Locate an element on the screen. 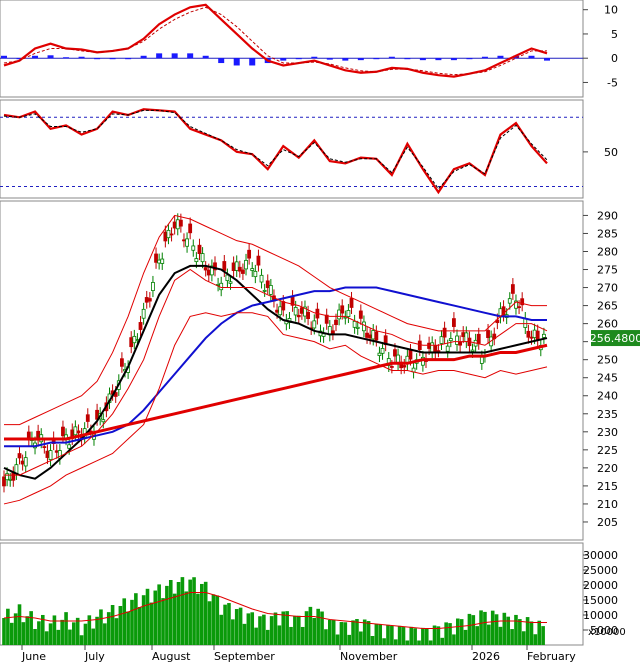 This screenshot has height=669, width=640. y-tick-label: -5 is located at coordinates (612, 82).